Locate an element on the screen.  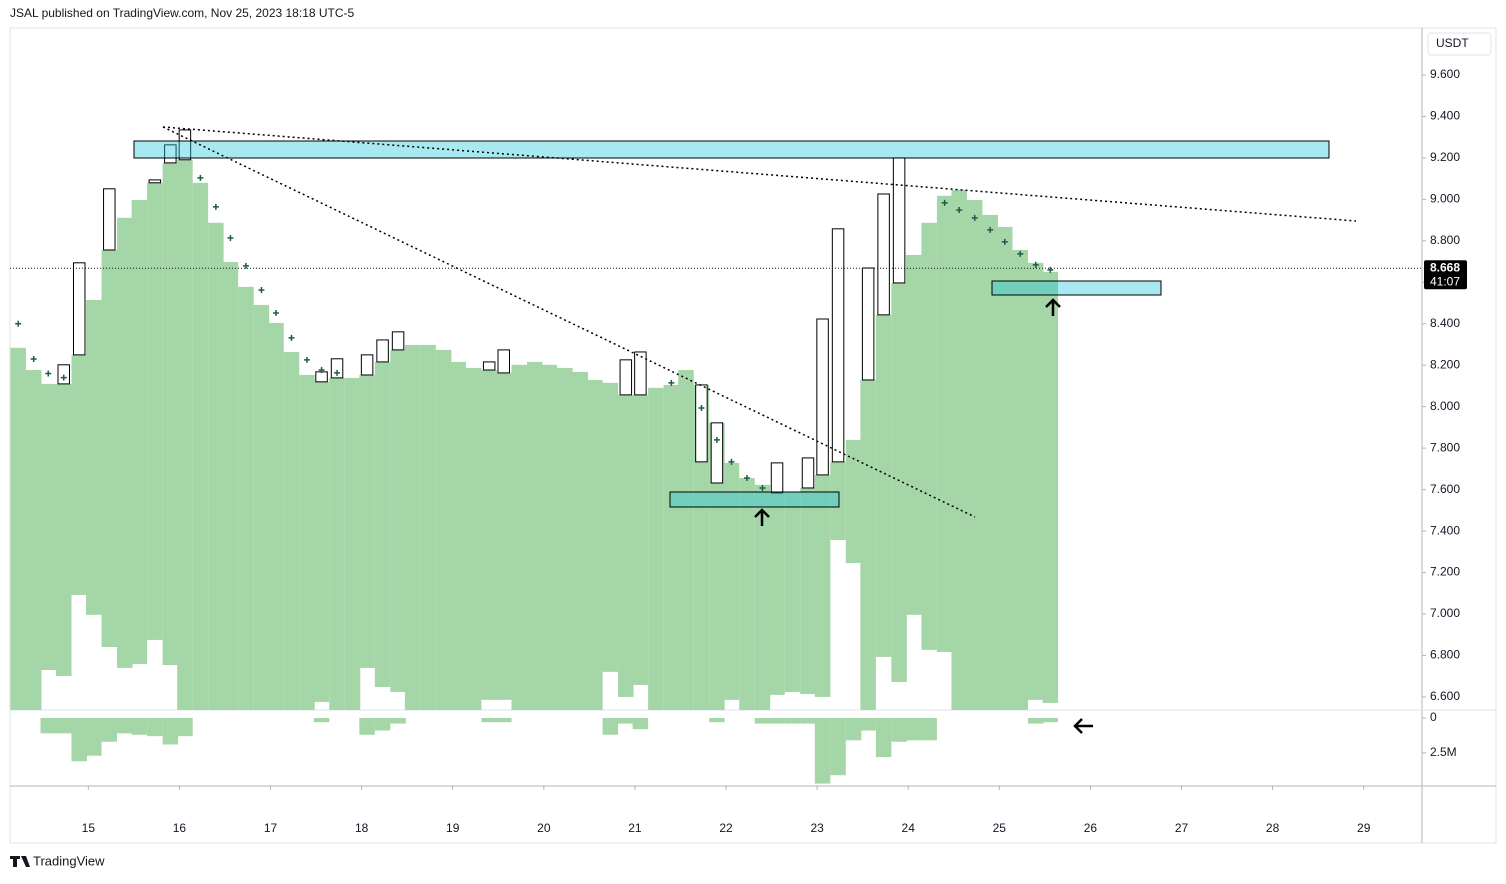
footer-brand: TradingView is located at coordinates (69, 860).